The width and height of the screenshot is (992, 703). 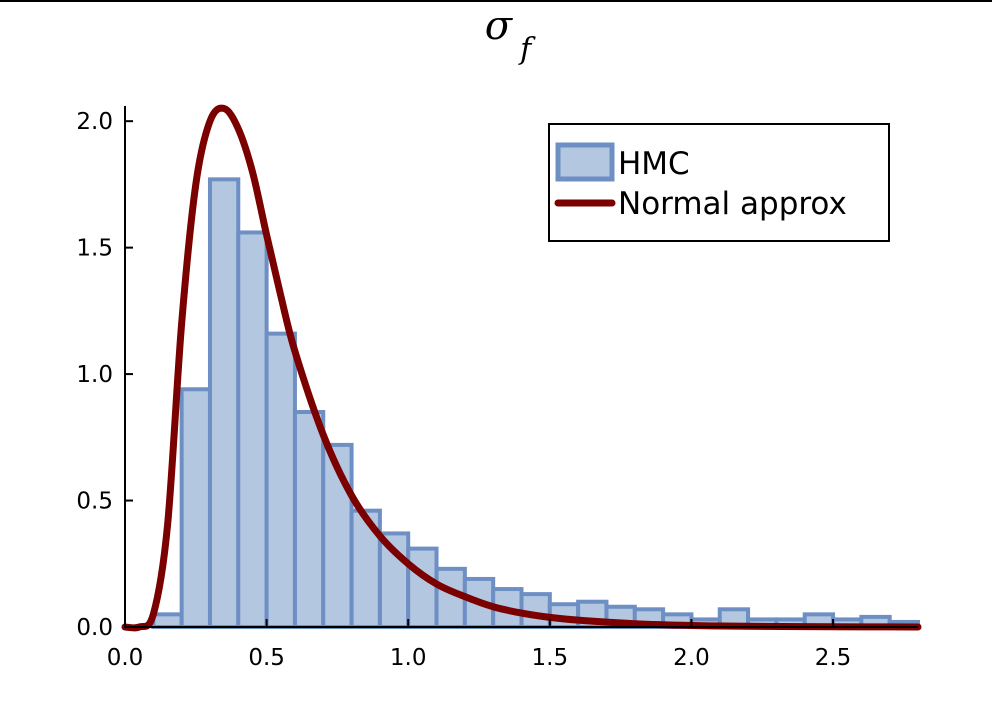 I want to click on legend-label-hmc: HMC, so click(x=654, y=164).